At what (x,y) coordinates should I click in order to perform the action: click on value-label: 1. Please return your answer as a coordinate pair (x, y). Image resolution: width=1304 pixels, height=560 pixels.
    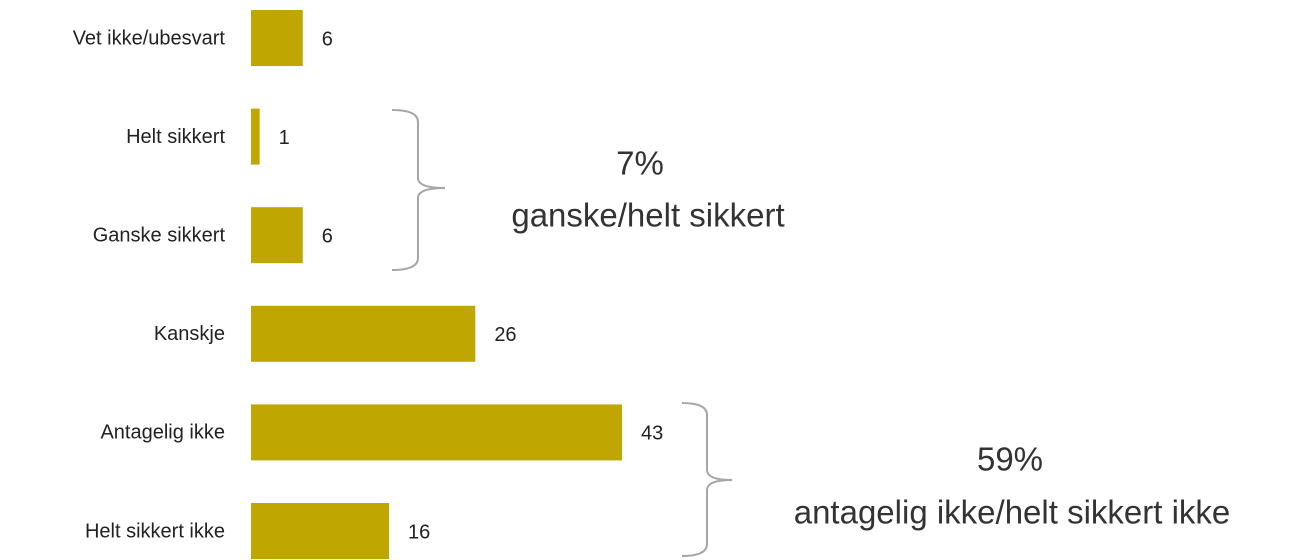
    Looking at the image, I should click on (284, 138).